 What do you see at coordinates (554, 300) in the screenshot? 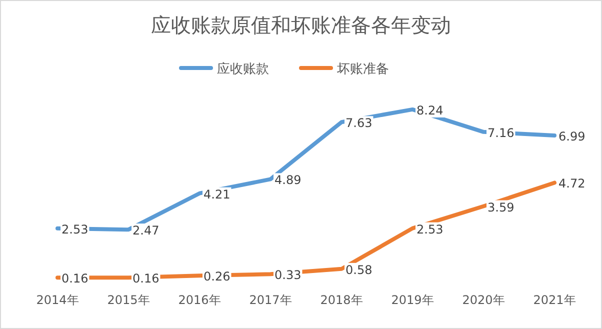
I see `x-tick-label: 2021年` at bounding box center [554, 300].